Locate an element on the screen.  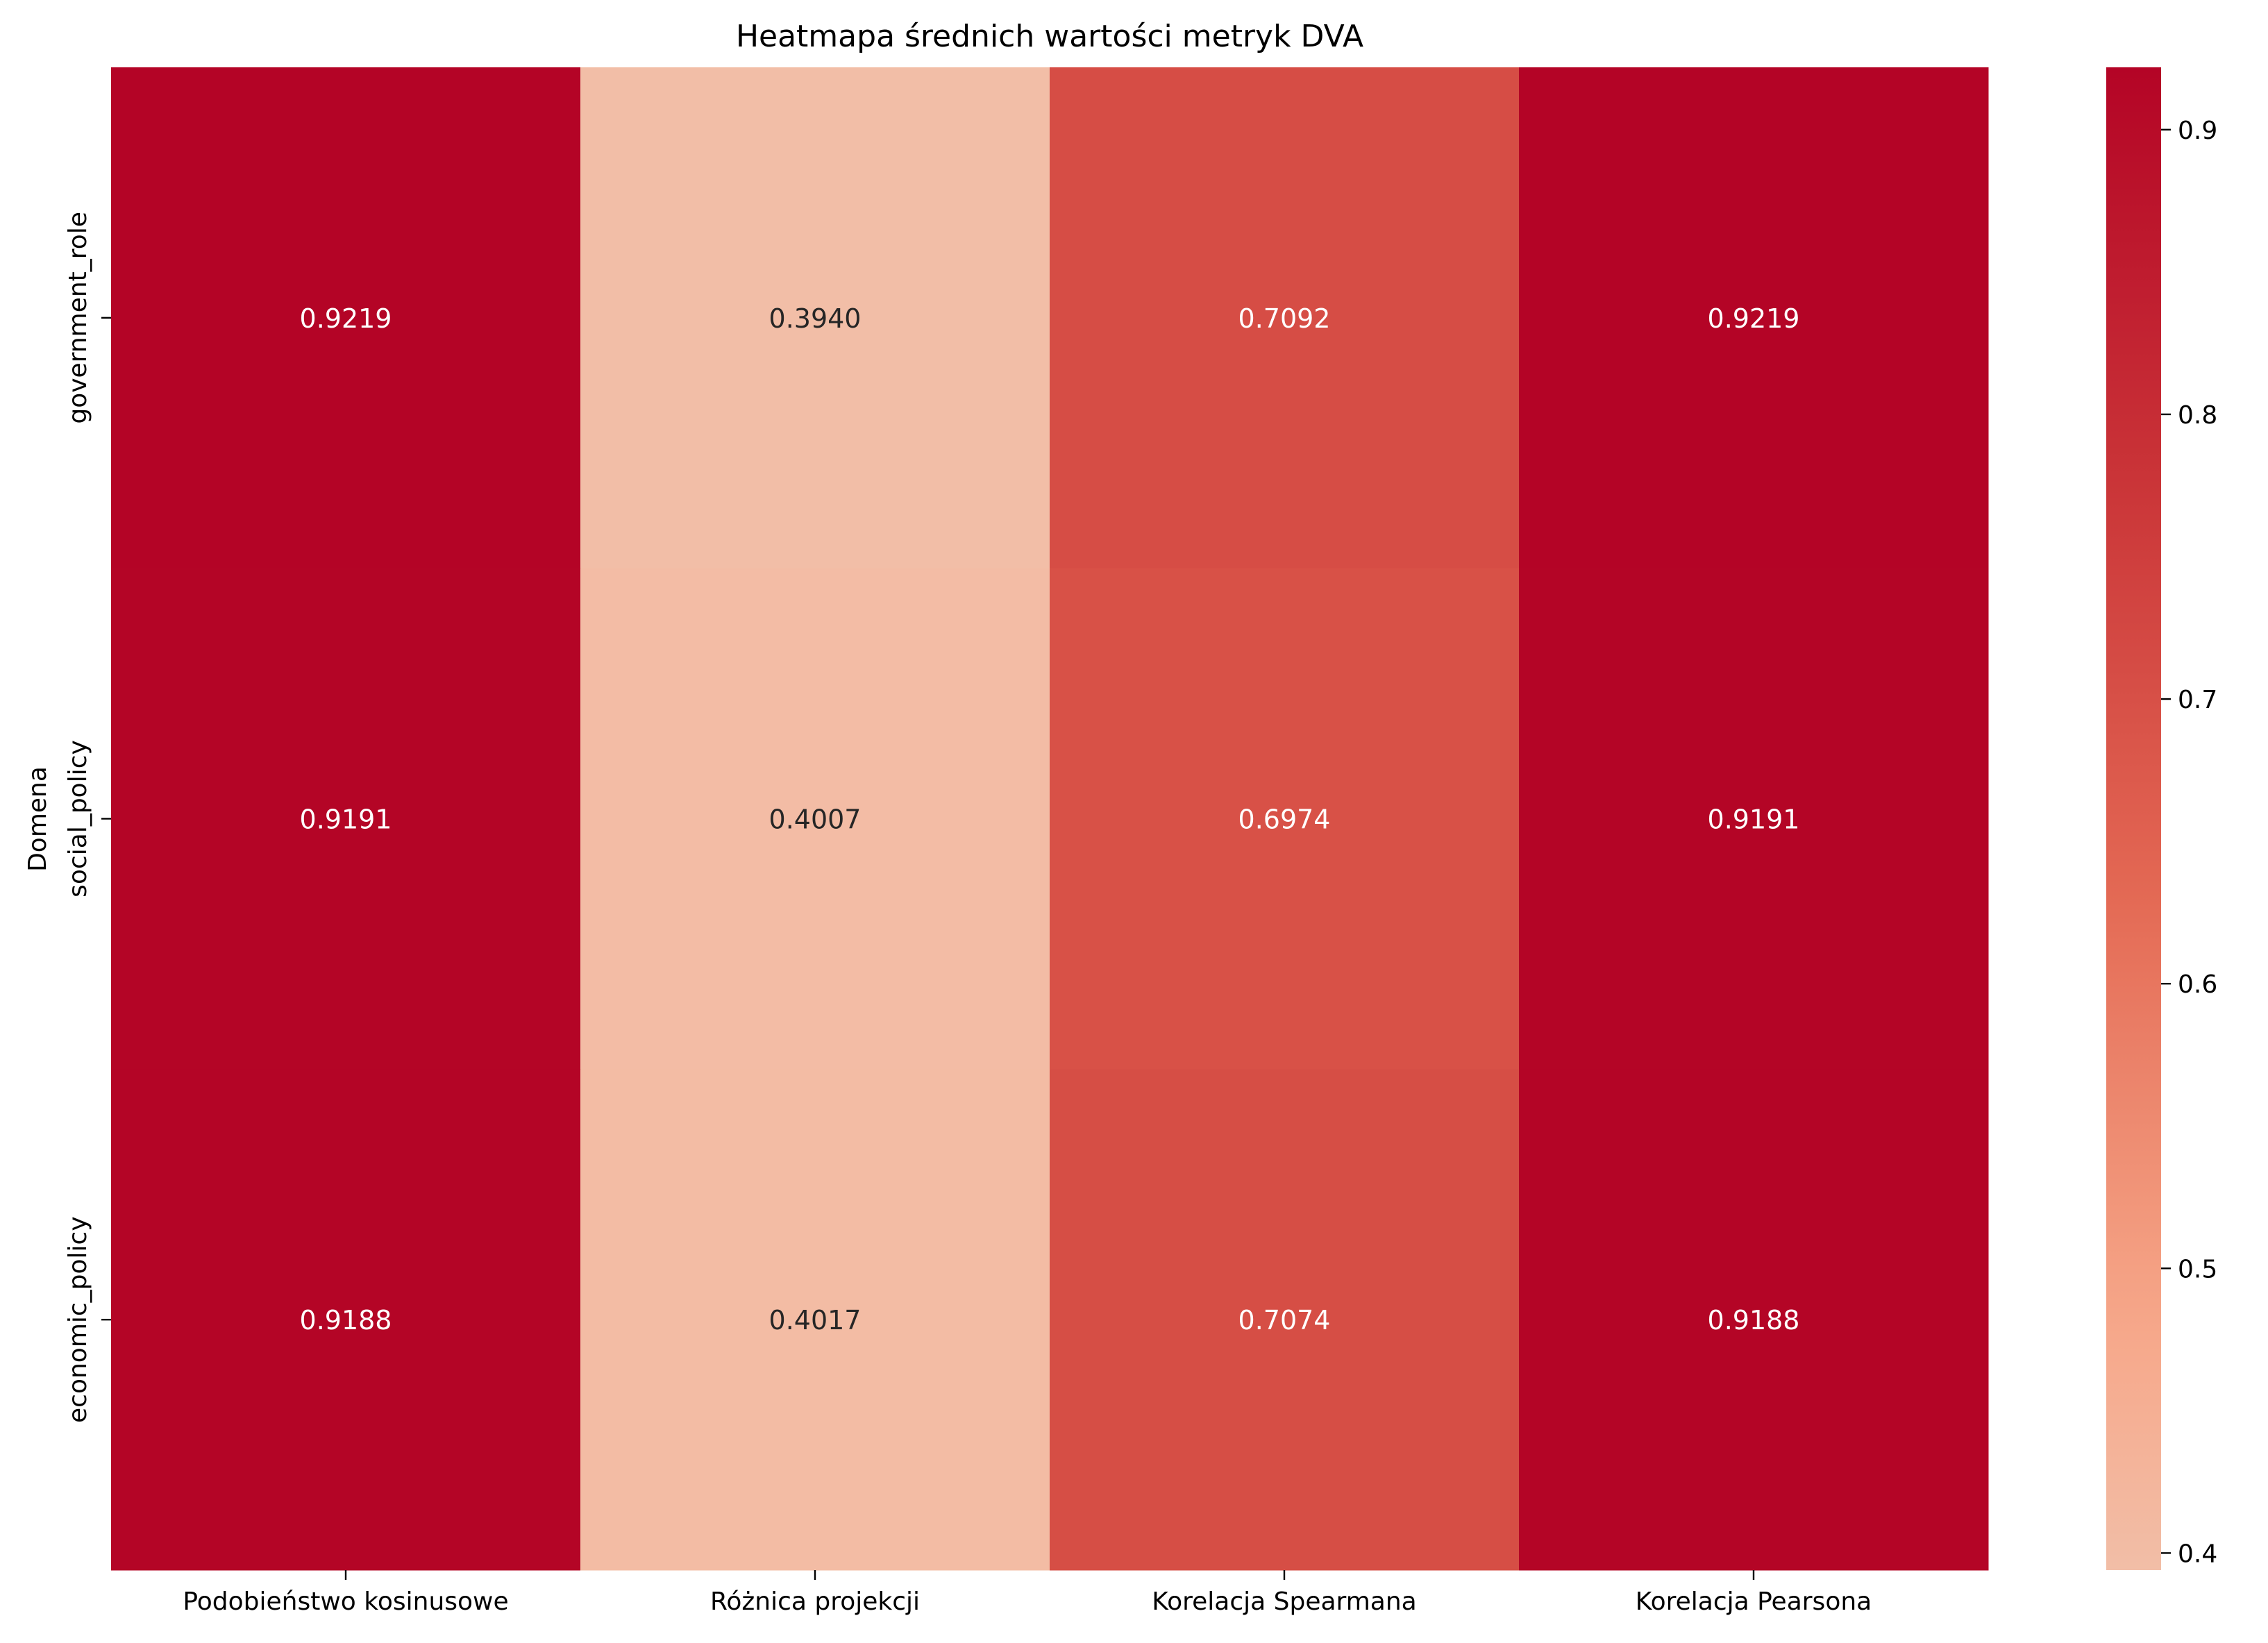
y-axis-label: Domena is located at coordinates (38, 819).